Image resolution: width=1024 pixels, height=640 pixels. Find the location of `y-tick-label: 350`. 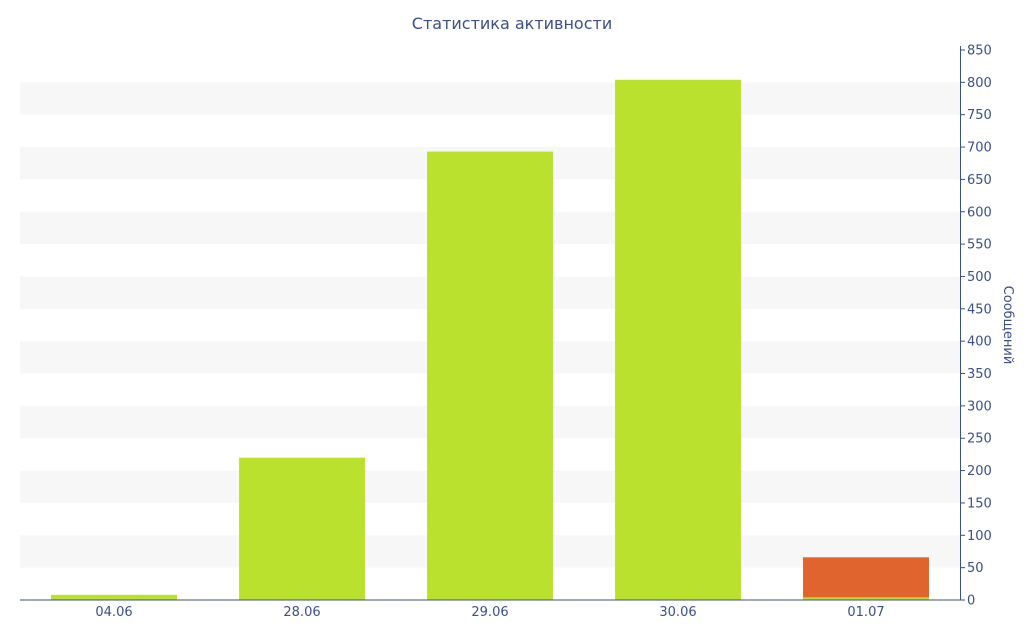

y-tick-label: 350 is located at coordinates (979, 374).